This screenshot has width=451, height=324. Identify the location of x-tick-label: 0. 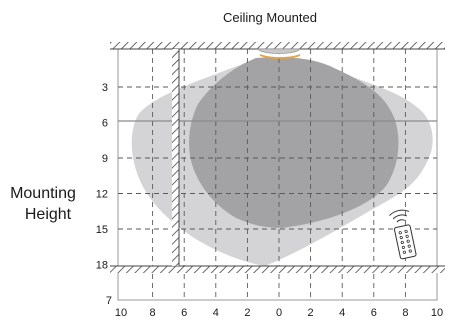
(279, 313).